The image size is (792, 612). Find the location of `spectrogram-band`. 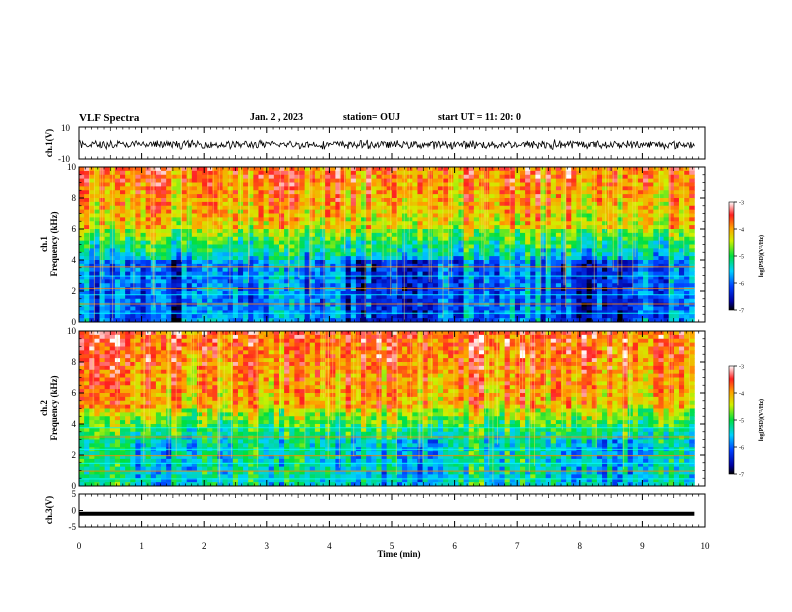

spectrogram-band is located at coordinates (387, 267).